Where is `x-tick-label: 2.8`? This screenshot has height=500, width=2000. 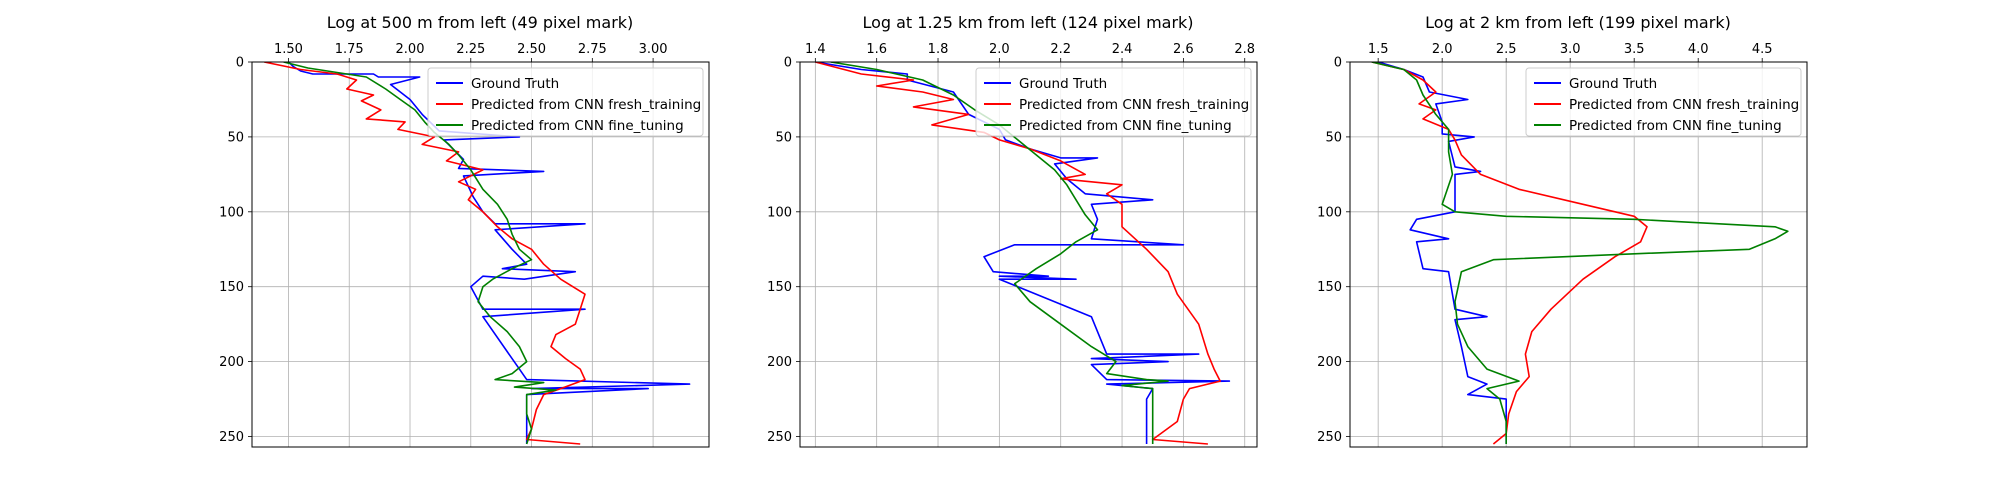 x-tick-label: 2.8 is located at coordinates (1244, 49).